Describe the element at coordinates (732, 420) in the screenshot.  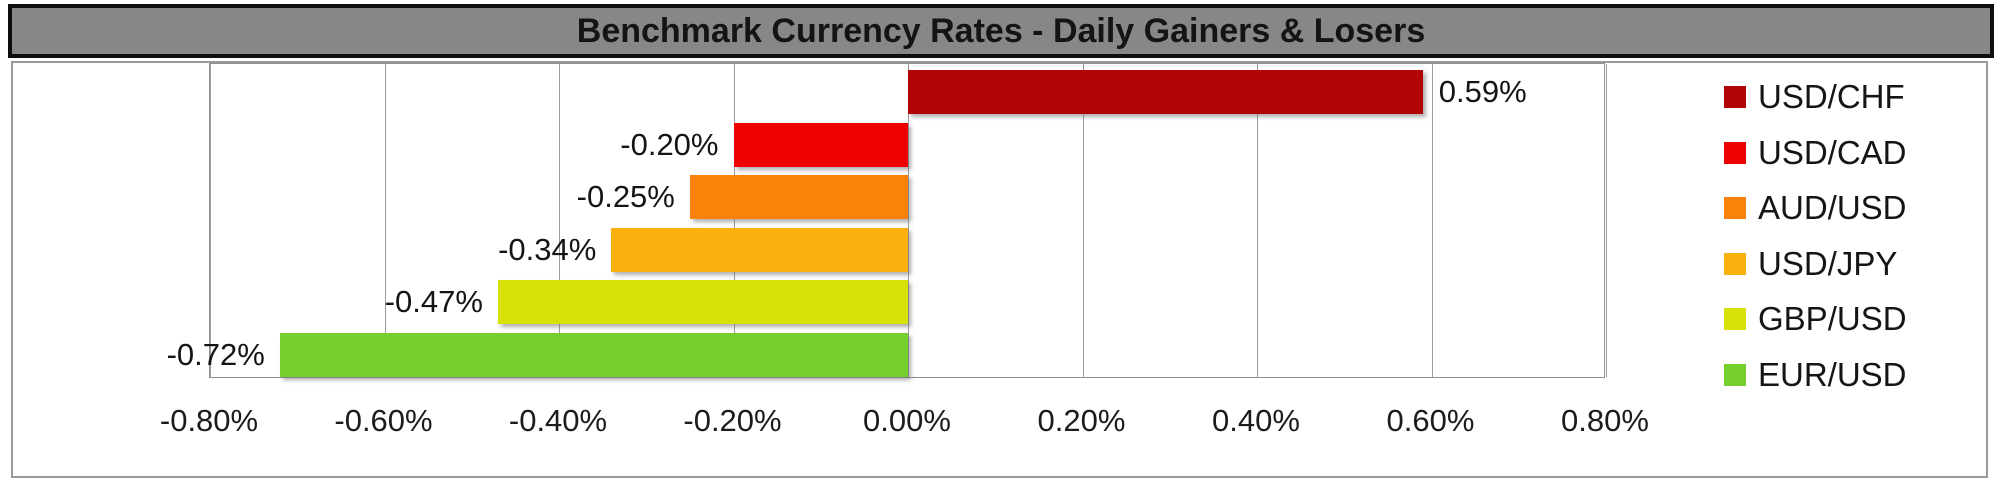
I see `x-tick-label: -0.20%` at that location.